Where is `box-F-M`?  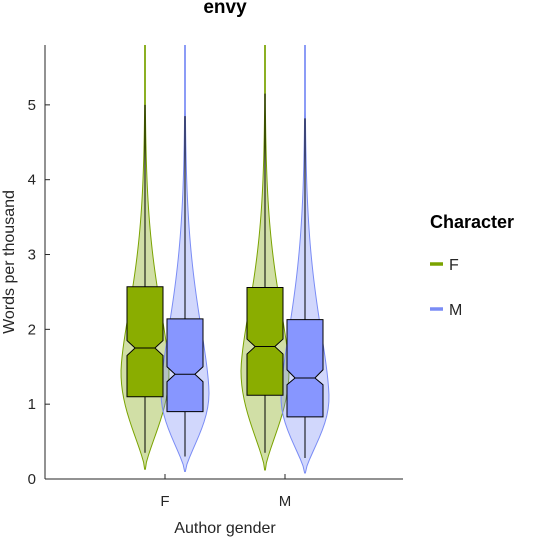 box-F-M is located at coordinates (265, 341).